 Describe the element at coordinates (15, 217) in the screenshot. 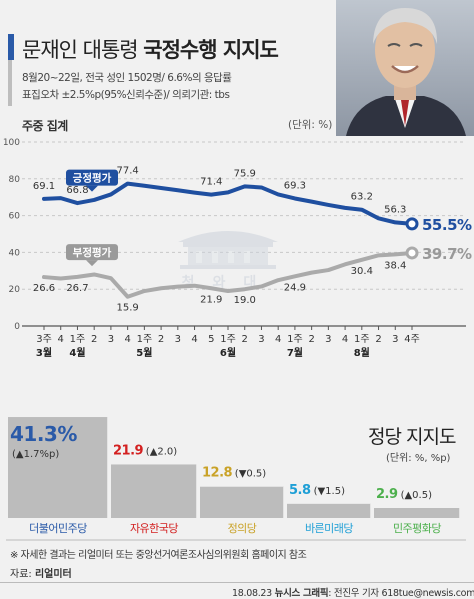

I see `y-tick-label: 60` at that location.